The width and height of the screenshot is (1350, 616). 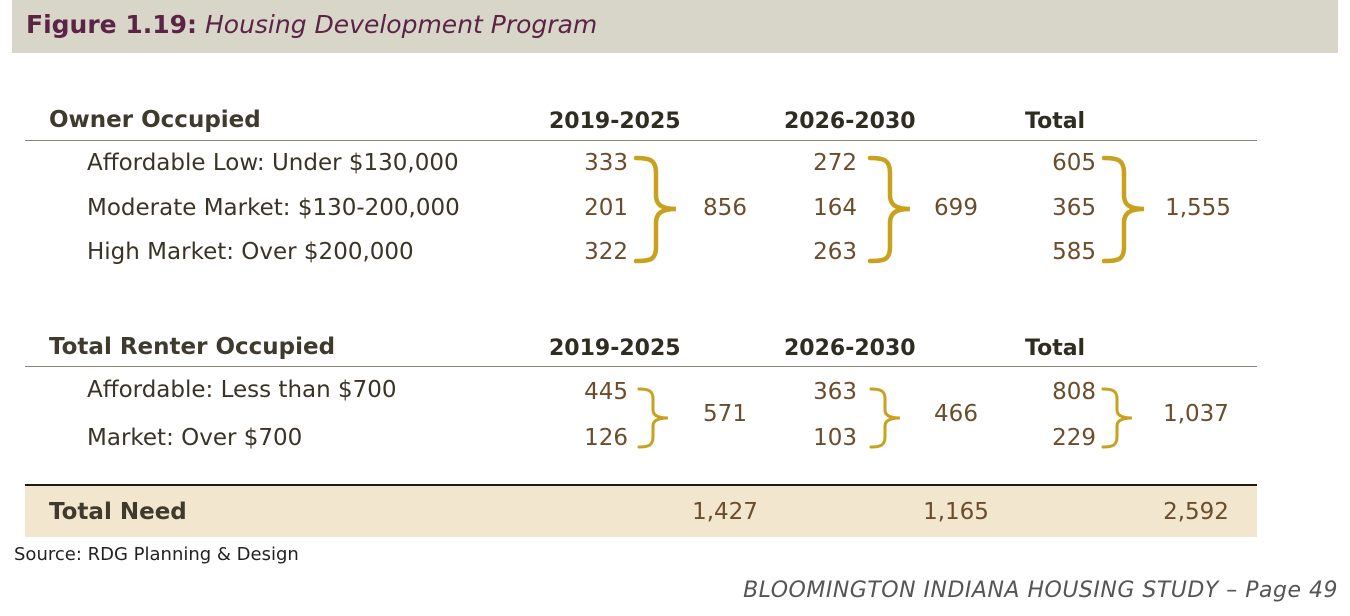 What do you see at coordinates (615, 121) in the screenshot?
I see `owner-col-2019-2025: 2019-2025` at bounding box center [615, 121].